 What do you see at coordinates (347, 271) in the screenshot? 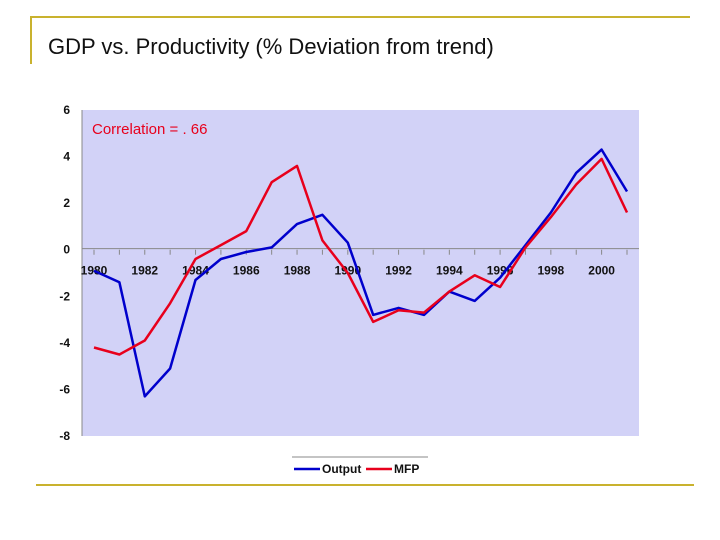
I see `x-tick-label: 1990` at bounding box center [347, 271].